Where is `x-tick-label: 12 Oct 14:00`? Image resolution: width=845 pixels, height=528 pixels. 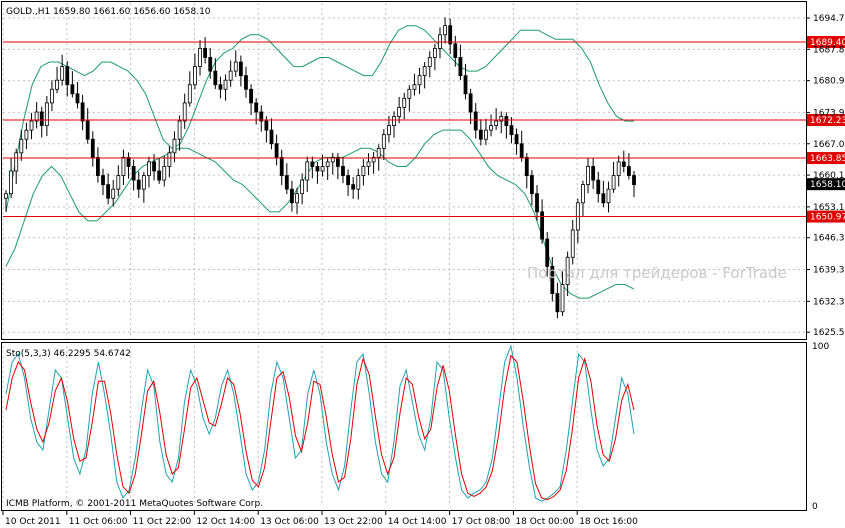
x-tick-label: 12 Oct 14:00 is located at coordinates (225, 522).